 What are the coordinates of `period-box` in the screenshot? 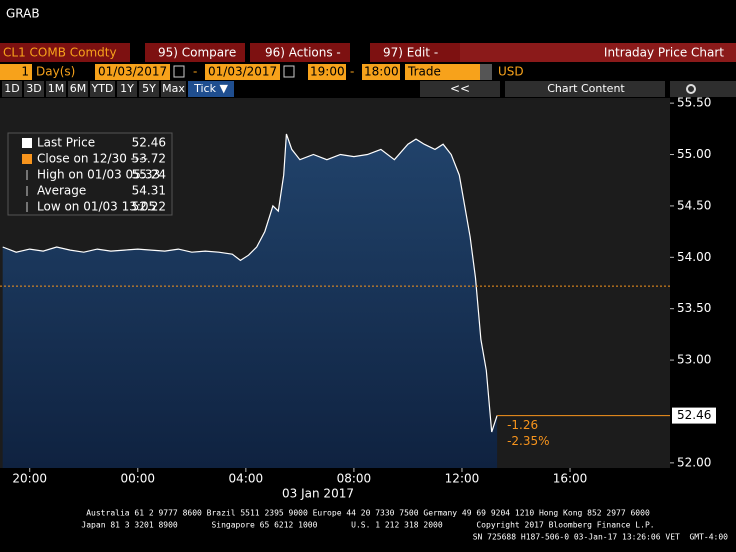 It's located at (16, 72).